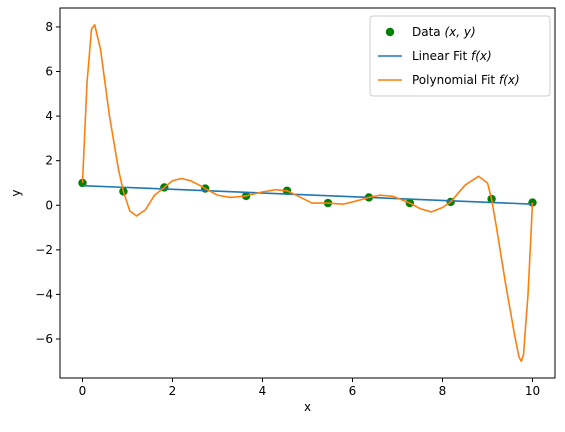 Image resolution: width=565 pixels, height=432 pixels. What do you see at coordinates (390, 32) in the screenshot?
I see `legend-marker-data` at bounding box center [390, 32].